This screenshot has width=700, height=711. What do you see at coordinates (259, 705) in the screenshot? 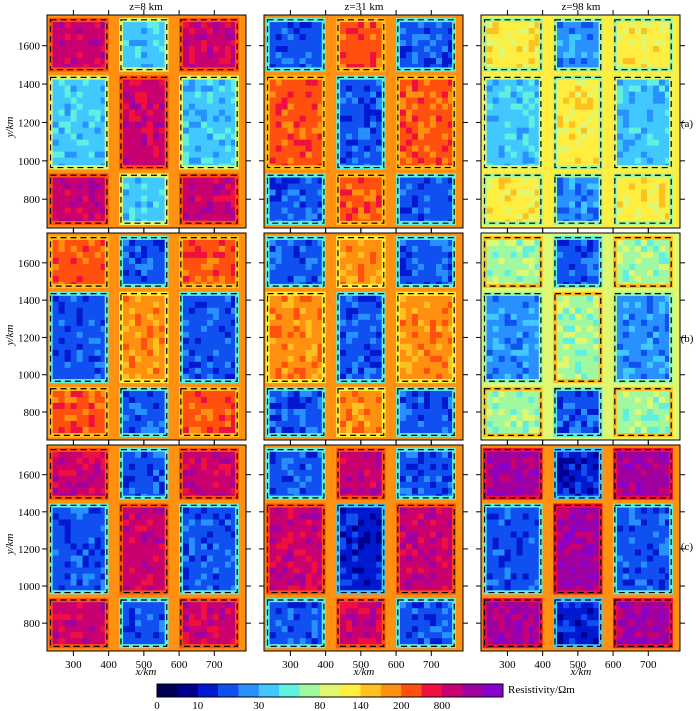
I see `colorbar-tick-label: 30` at bounding box center [259, 705].